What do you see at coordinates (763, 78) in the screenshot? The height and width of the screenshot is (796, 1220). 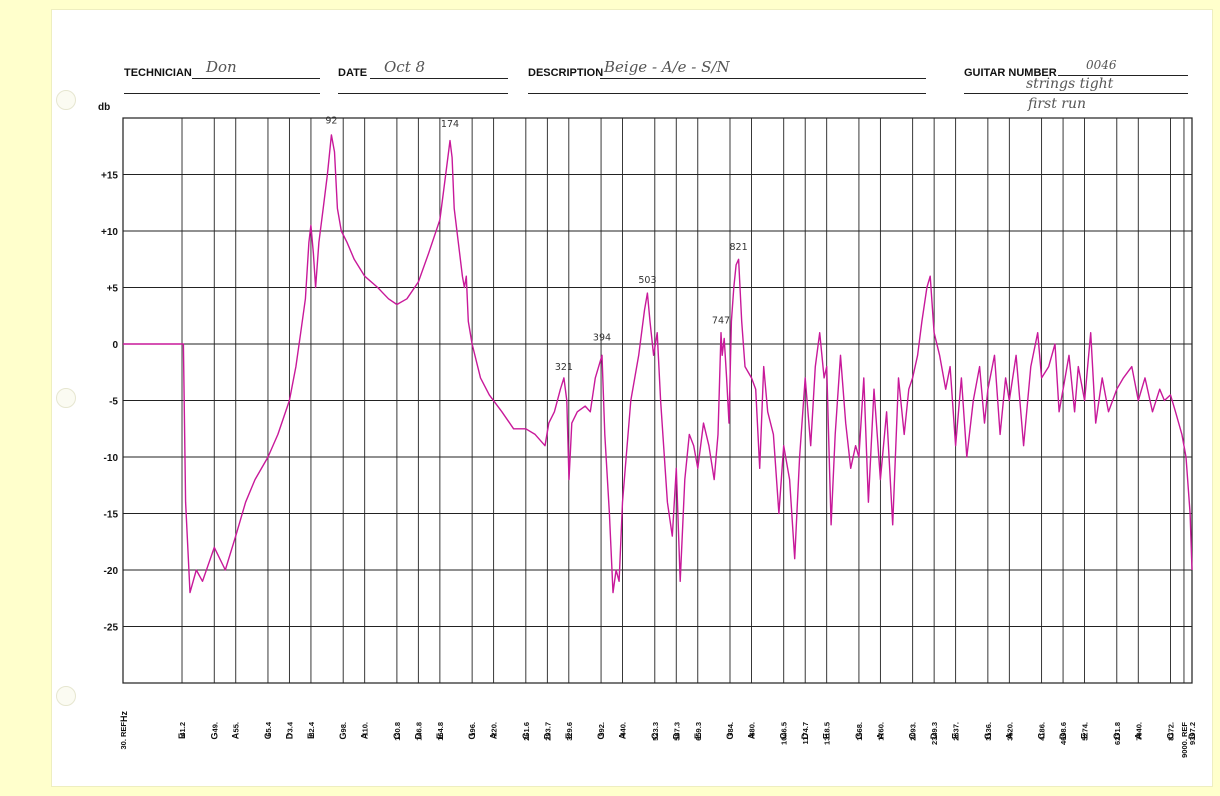 I see `description-line` at bounding box center [763, 78].